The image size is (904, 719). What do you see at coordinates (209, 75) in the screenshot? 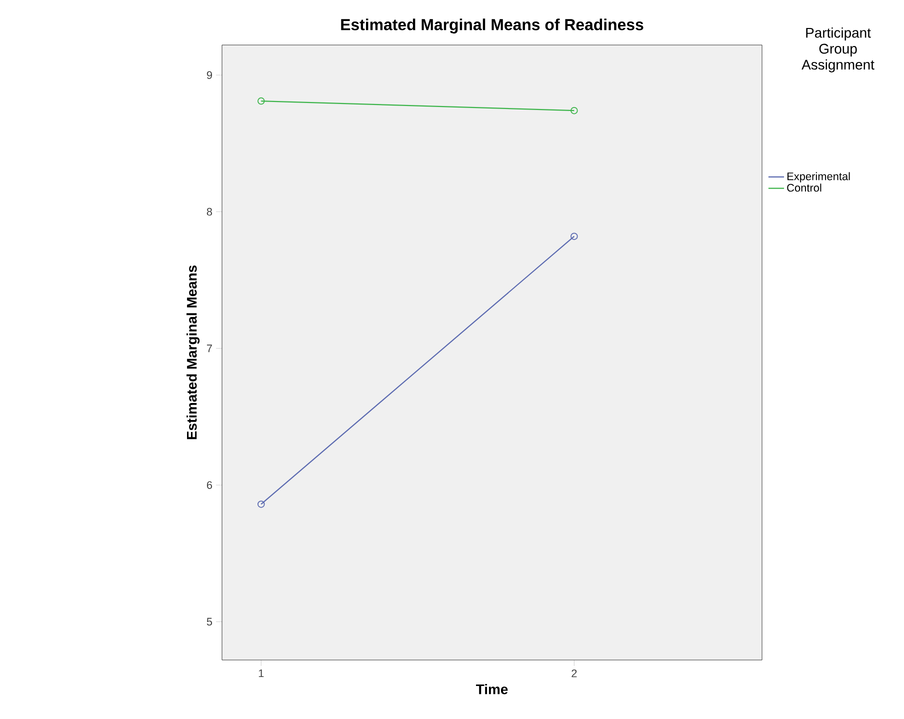
I see `y-tick-label: 9` at bounding box center [209, 75].